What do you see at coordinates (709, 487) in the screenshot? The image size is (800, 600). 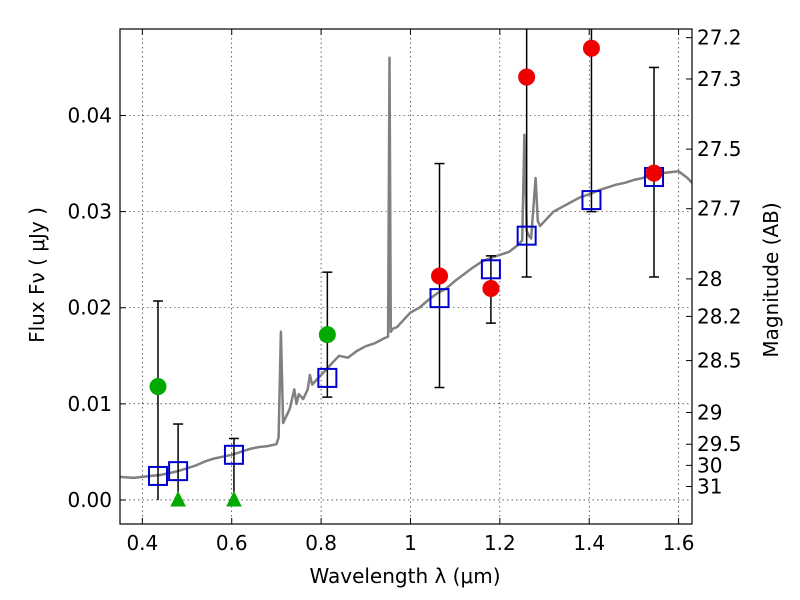 I see `magnitude-tick-label: 31` at bounding box center [709, 487].